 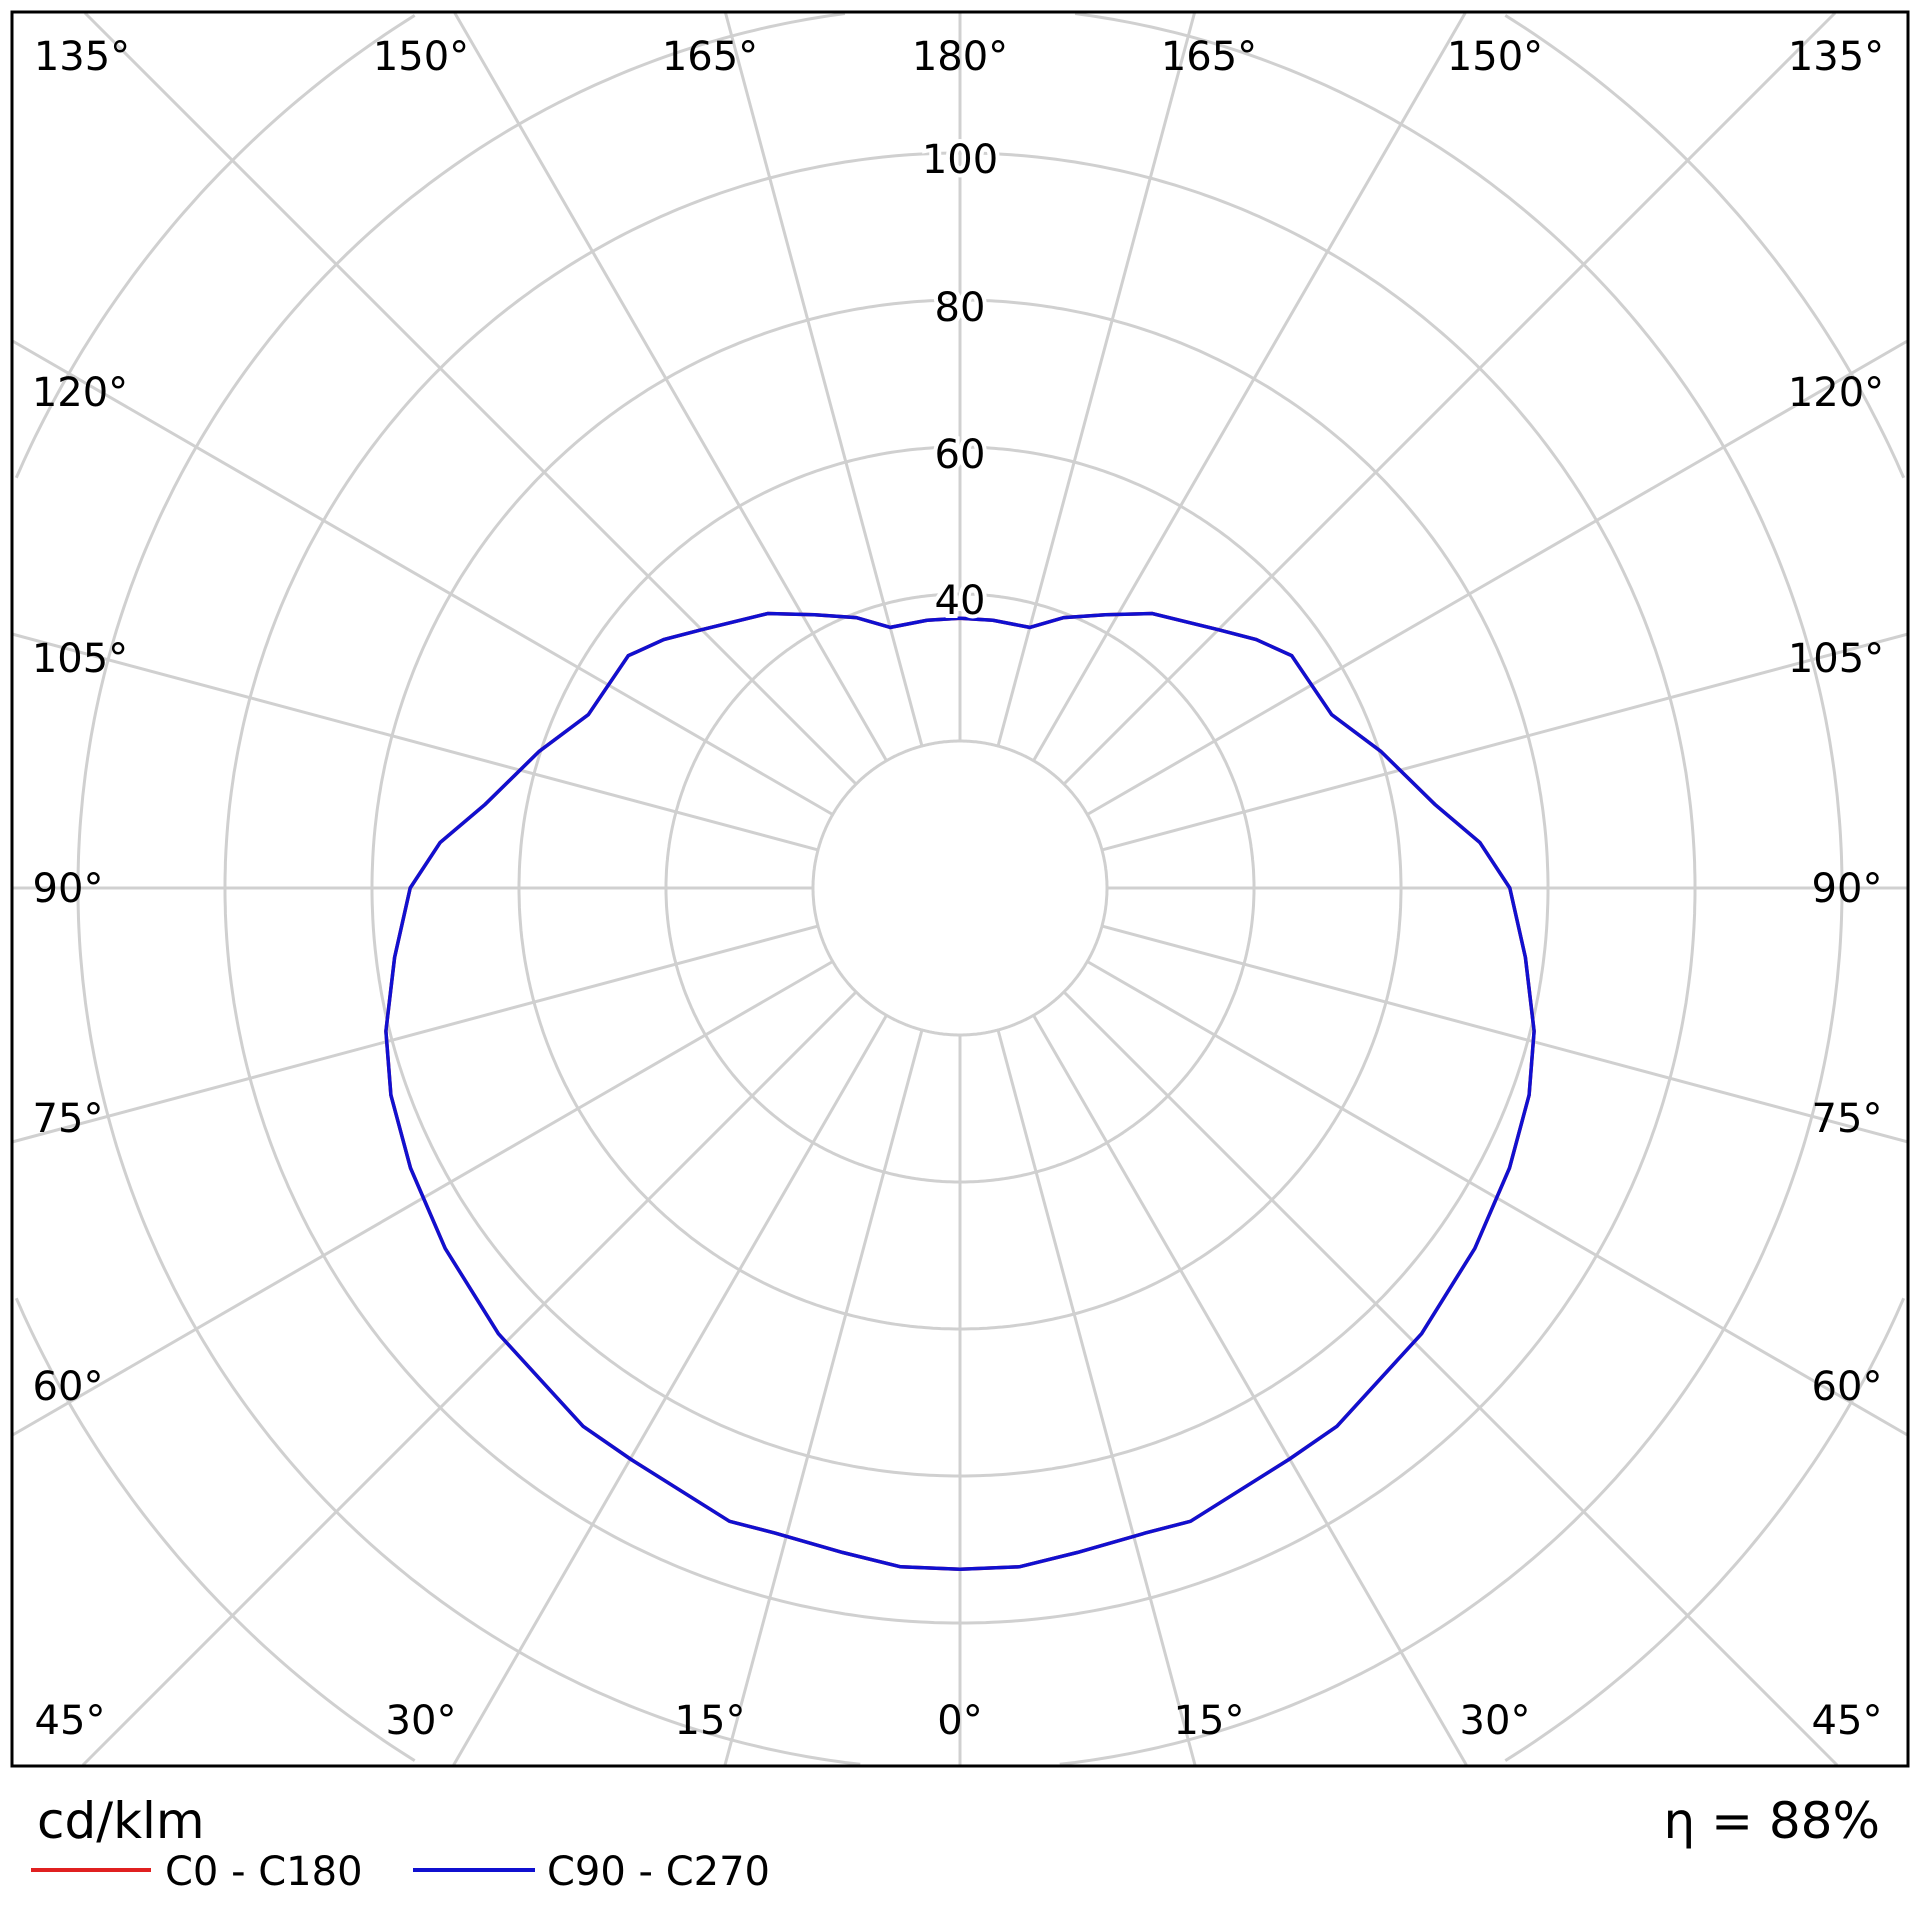 I want to click on radial-tick-40: 40, so click(x=960, y=601).